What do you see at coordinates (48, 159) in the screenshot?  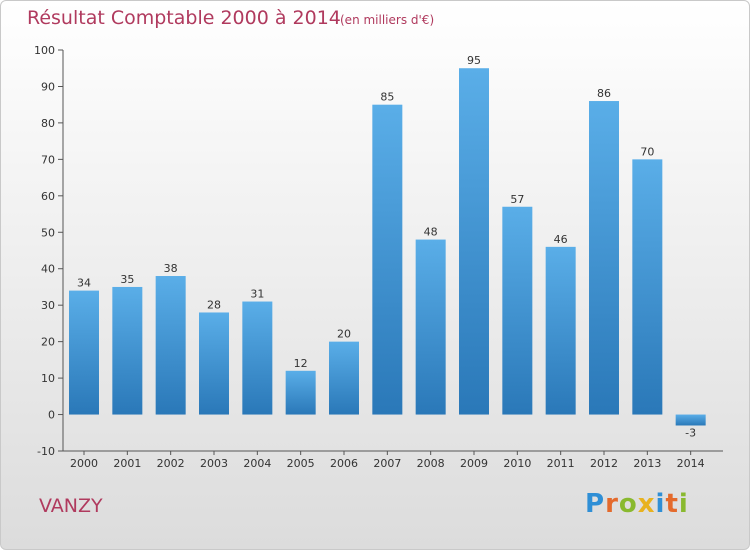 I see `y-tick-label: 70` at bounding box center [48, 159].